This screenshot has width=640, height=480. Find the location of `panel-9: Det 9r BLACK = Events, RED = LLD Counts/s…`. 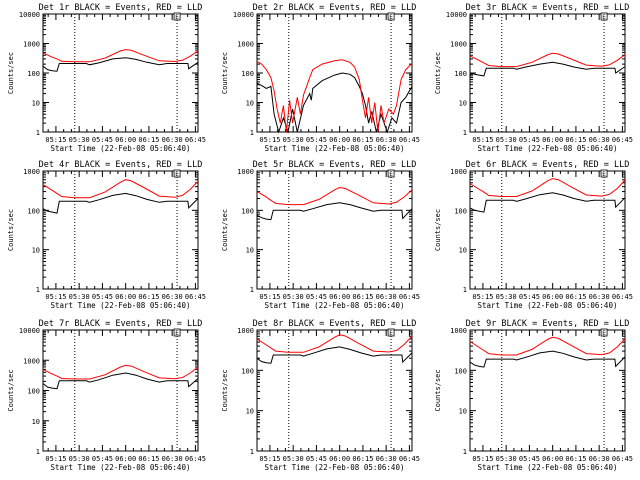

panel-9: Det 9r BLACK = Events, RED = LLD Counts/s… is located at coordinates (533, 395).